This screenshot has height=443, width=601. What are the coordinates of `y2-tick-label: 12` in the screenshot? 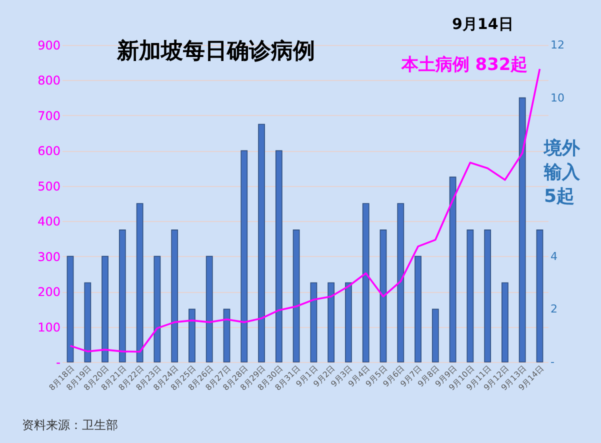 It's located at (557, 45).